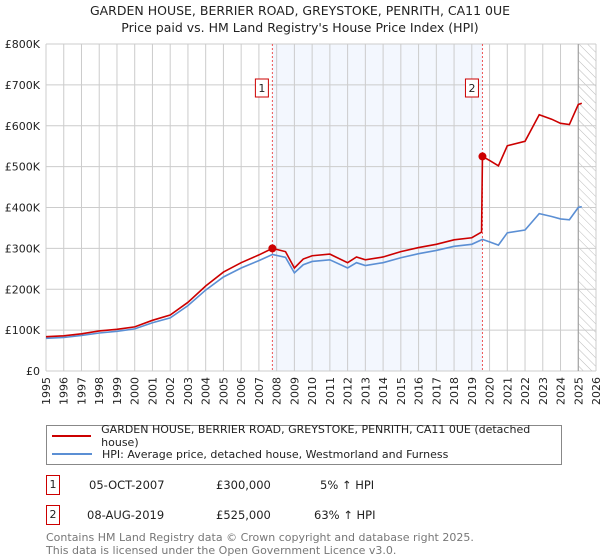 The width and height of the screenshot is (600, 560). What do you see at coordinates (365, 391) in the screenshot?
I see `x-tick-label: 2013` at bounding box center [365, 391].